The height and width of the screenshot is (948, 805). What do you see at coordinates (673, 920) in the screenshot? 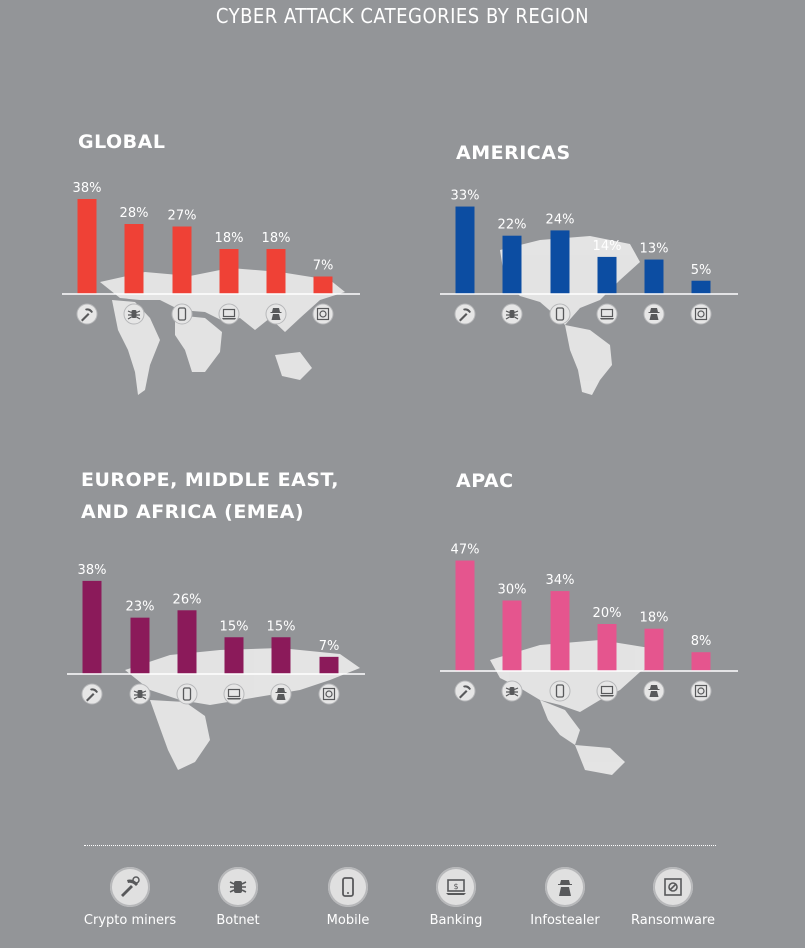
I see `legend-label: Ransomware` at bounding box center [673, 920].